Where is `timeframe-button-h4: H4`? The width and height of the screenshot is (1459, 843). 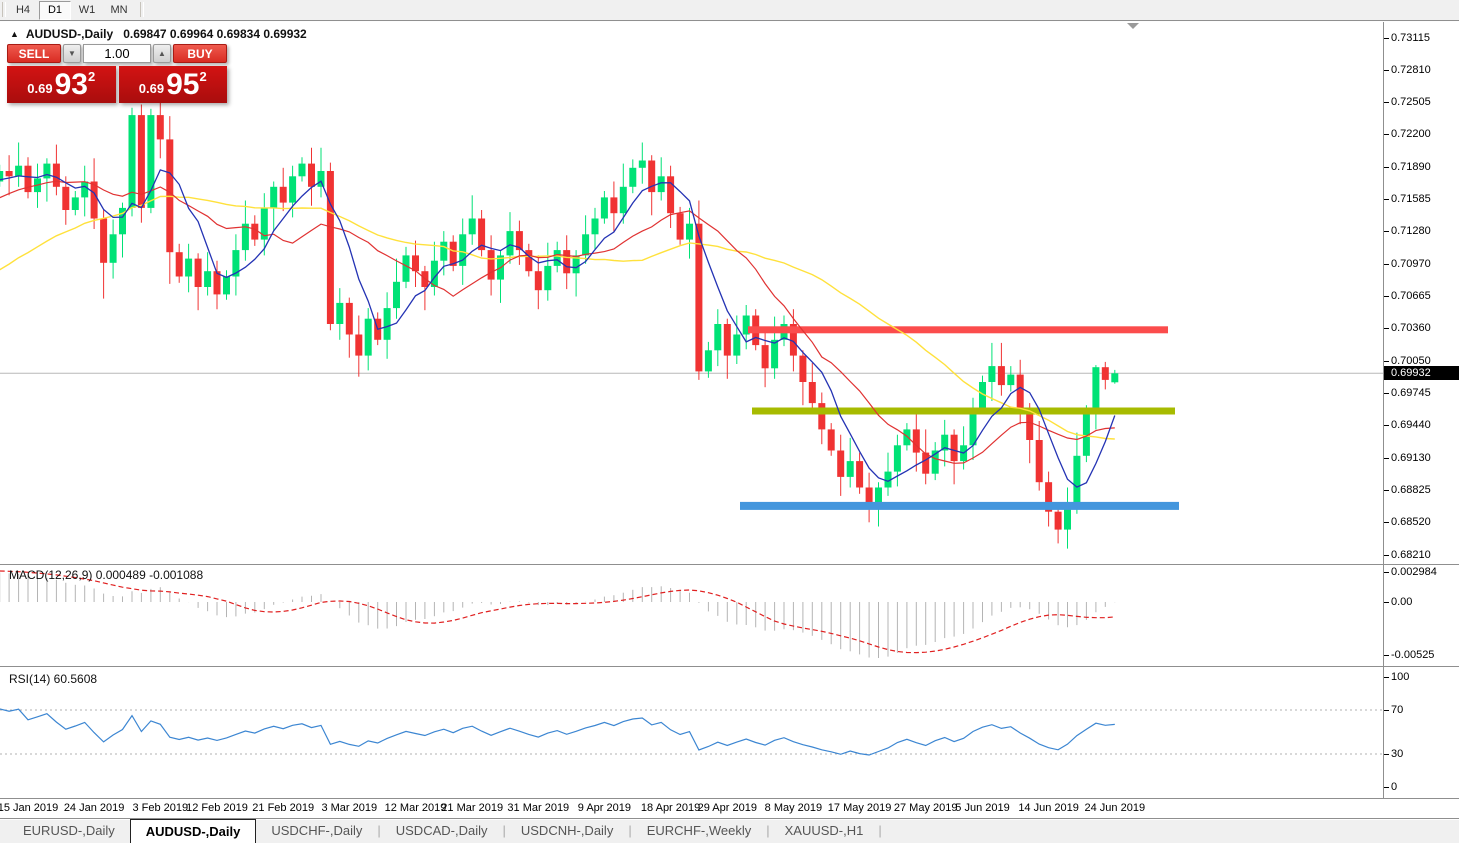
timeframe-button-h4: H4 is located at coordinates (23, 10).